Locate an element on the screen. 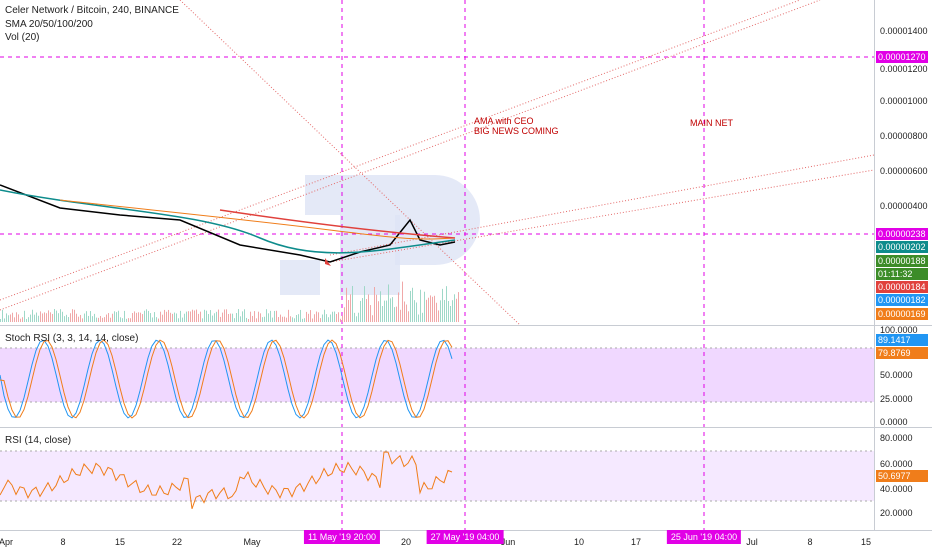 The height and width of the screenshot is (550, 932). annotation-mainnet: MAIN NET is located at coordinates (712, 123).